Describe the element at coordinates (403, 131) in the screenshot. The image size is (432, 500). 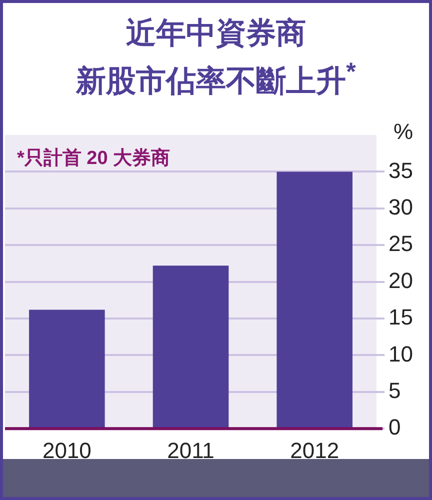
I see `y-axis-title: %` at that location.